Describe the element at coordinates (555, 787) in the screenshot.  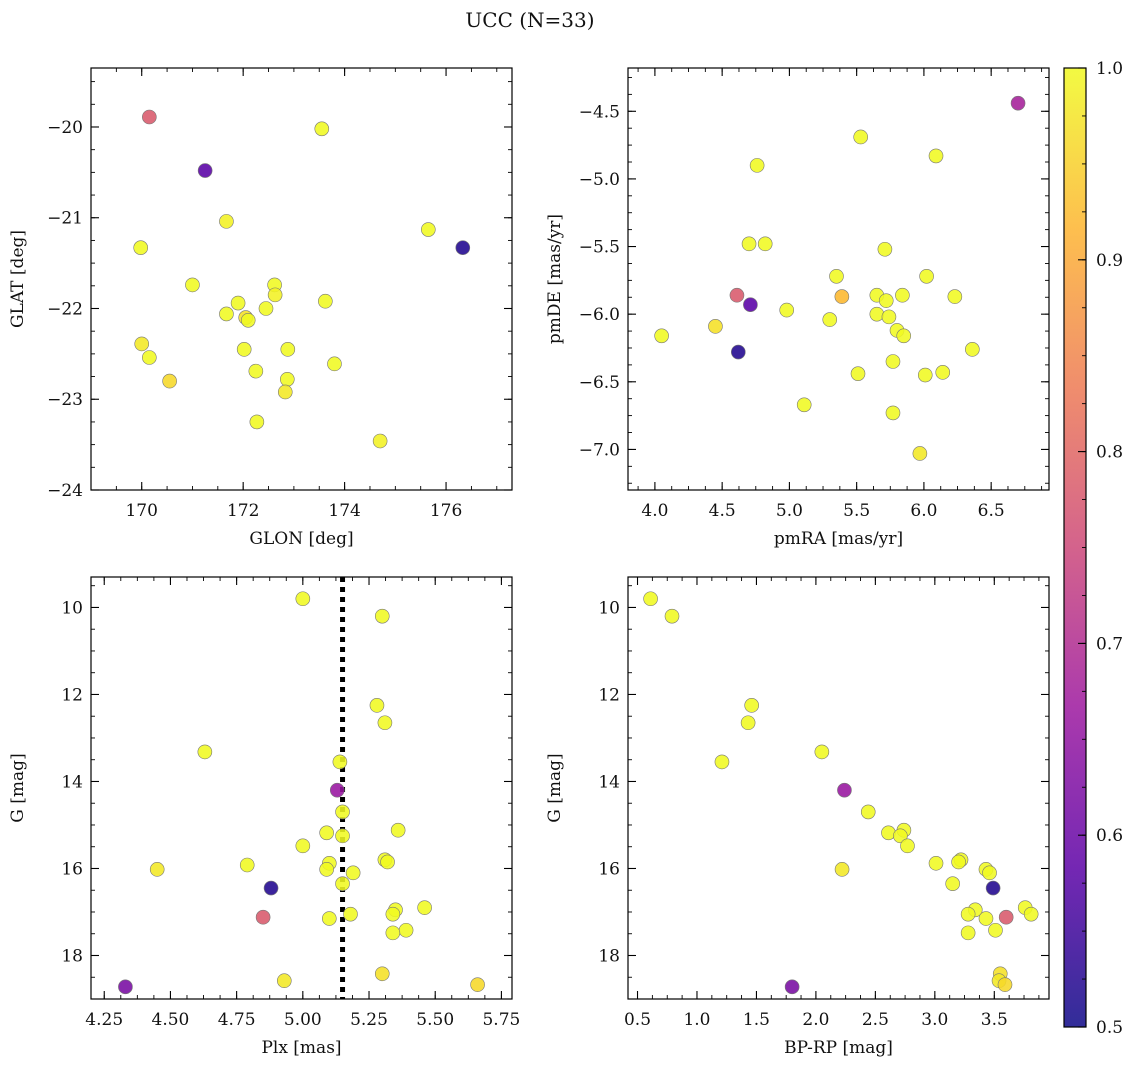
I see `y-axis-label: G [mag]` at that location.